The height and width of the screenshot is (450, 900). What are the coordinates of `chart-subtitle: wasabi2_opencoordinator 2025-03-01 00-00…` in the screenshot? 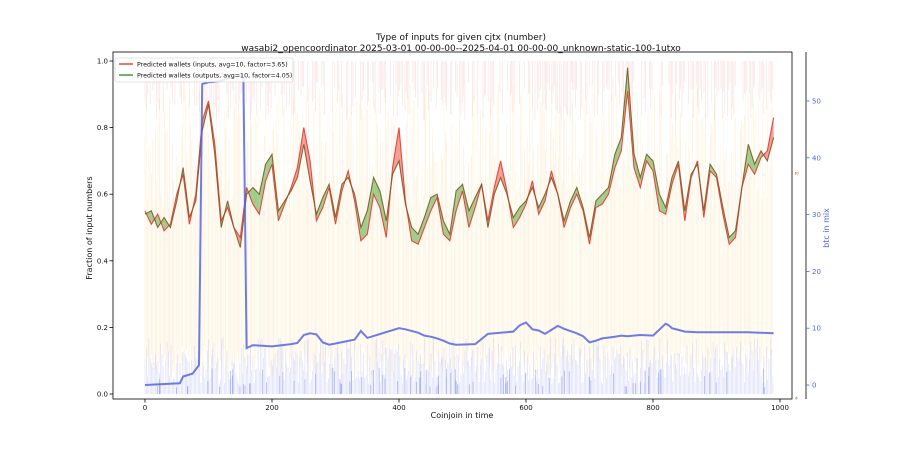 It's located at (461, 49).